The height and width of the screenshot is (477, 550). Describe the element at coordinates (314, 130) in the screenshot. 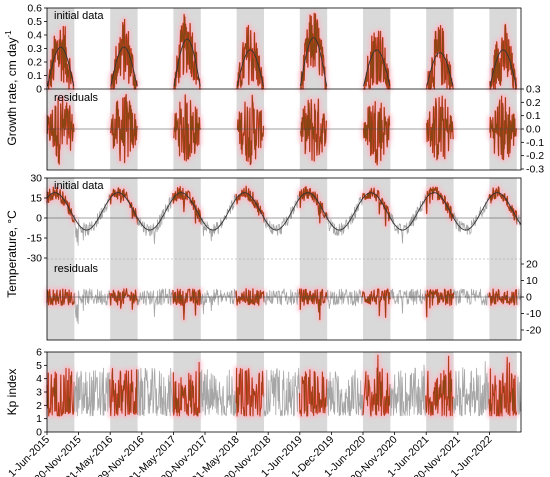

I see `growth-residual-2019` at that location.